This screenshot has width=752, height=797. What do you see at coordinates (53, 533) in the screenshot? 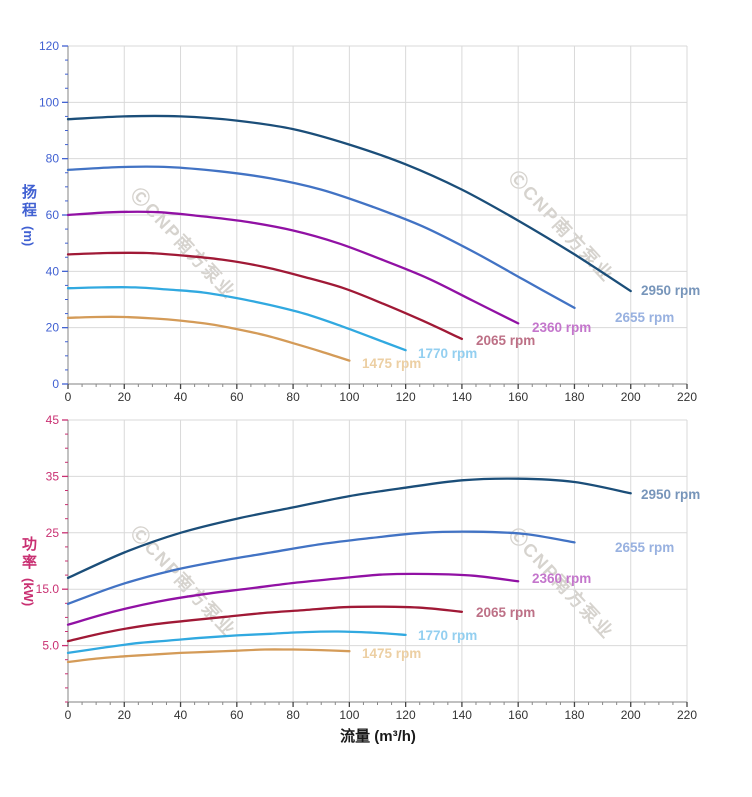
I see `y-tick-label: 25` at bounding box center [53, 533].